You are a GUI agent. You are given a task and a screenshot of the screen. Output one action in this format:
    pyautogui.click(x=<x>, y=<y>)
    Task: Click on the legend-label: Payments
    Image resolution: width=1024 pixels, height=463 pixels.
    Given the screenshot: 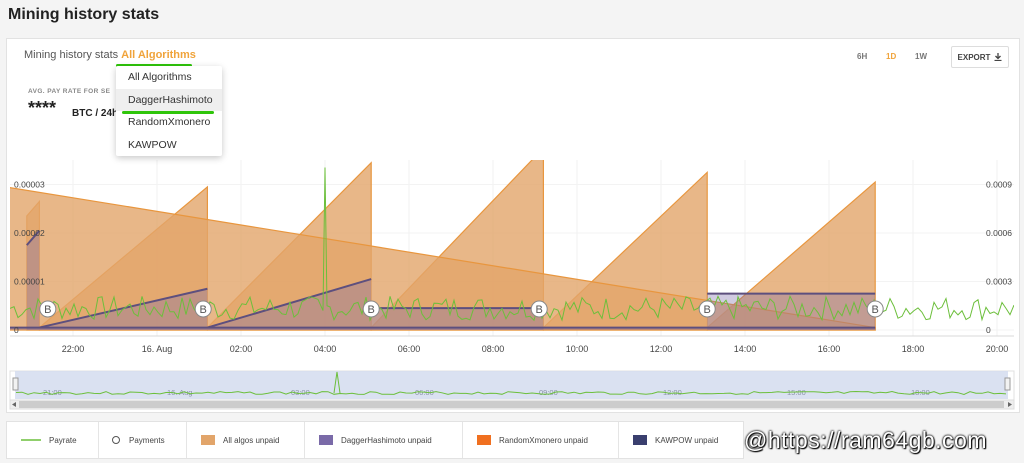 What is the action you would take?
    pyautogui.click(x=147, y=440)
    